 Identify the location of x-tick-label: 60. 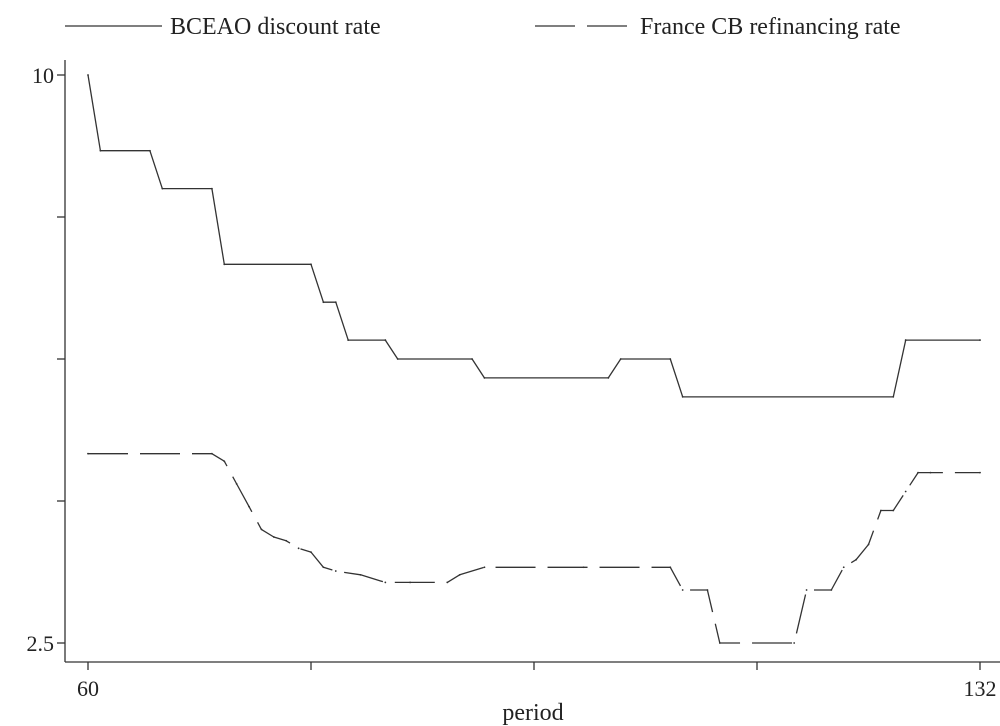
(88, 688).